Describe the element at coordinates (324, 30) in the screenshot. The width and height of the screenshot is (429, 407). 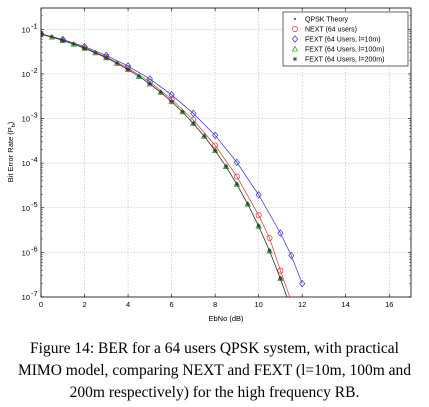
I see `legend-entry: NEXT (64 users)` at that location.